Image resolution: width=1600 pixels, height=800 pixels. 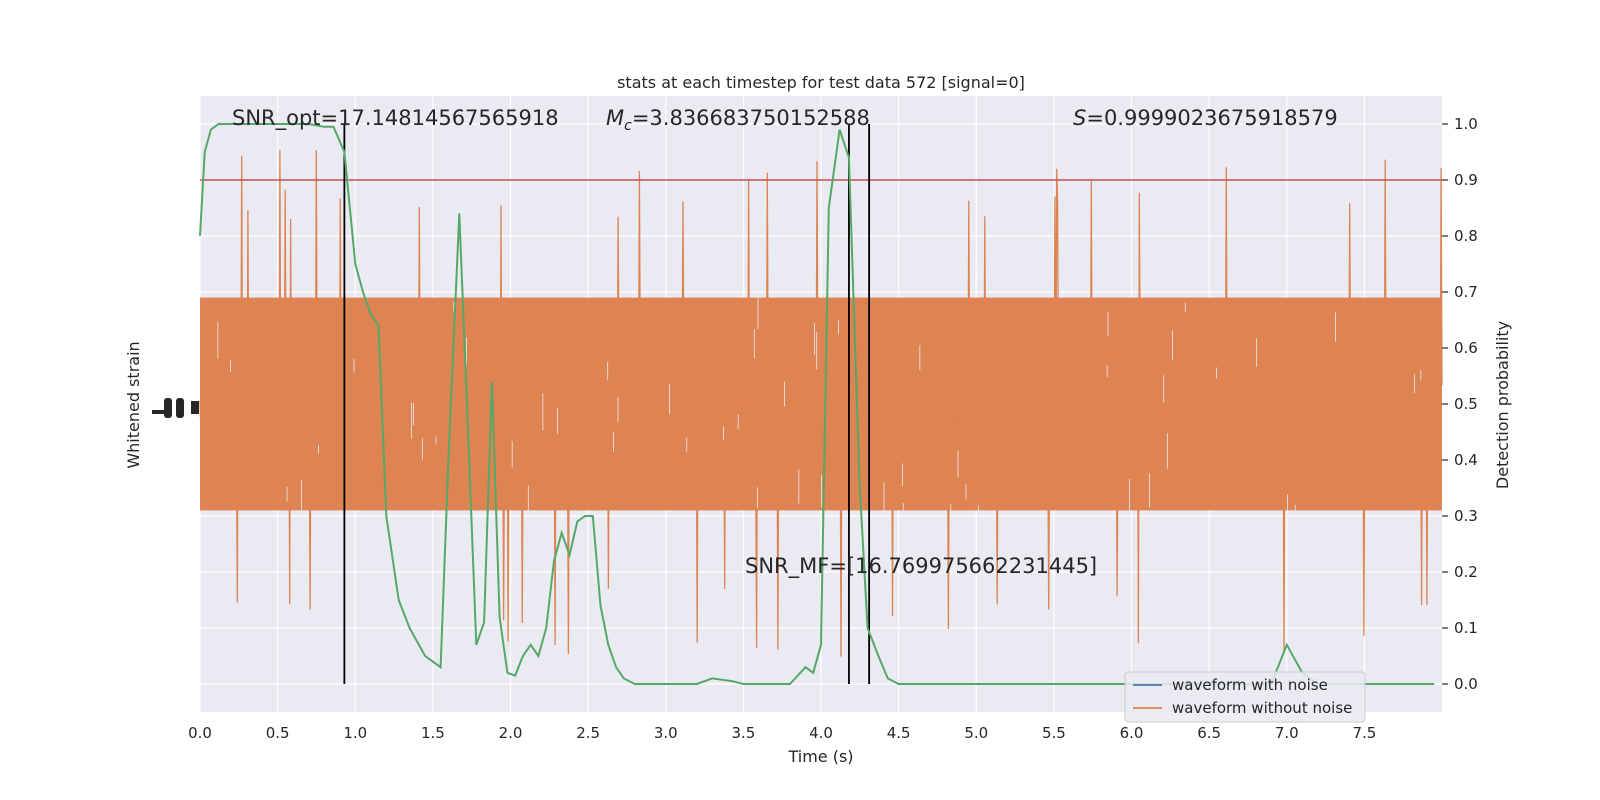 I want to click on y-tick-label: 0.0, so click(x=1466, y=684).